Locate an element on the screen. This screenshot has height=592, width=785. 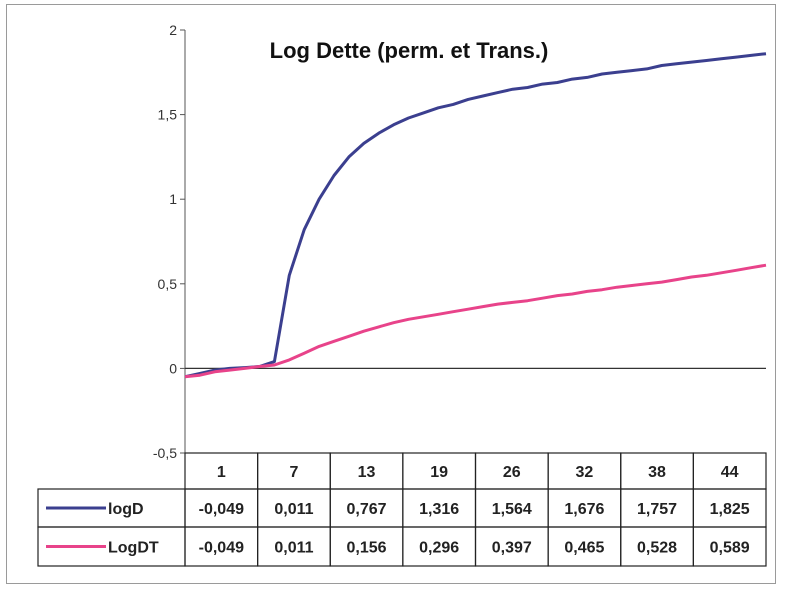
data-value-label: 0,156 is located at coordinates (367, 548).